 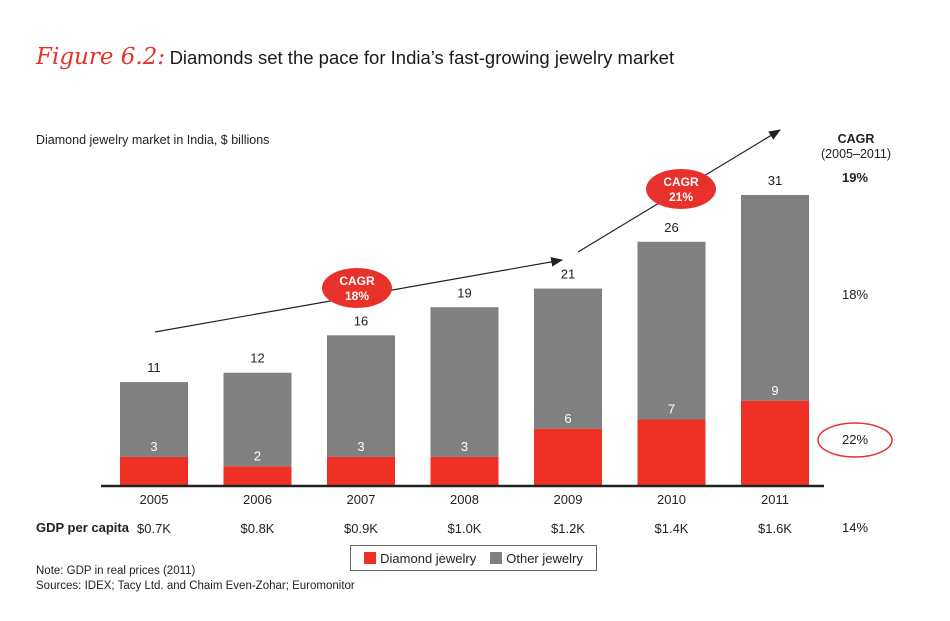 I want to click on cagr-total-value: 19%, so click(x=855, y=177).